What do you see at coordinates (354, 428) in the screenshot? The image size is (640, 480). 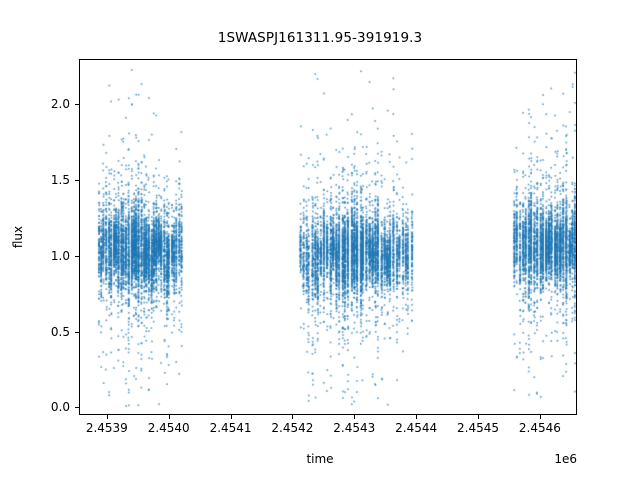 I see `x-tick-label: 2.4543` at bounding box center [354, 428].